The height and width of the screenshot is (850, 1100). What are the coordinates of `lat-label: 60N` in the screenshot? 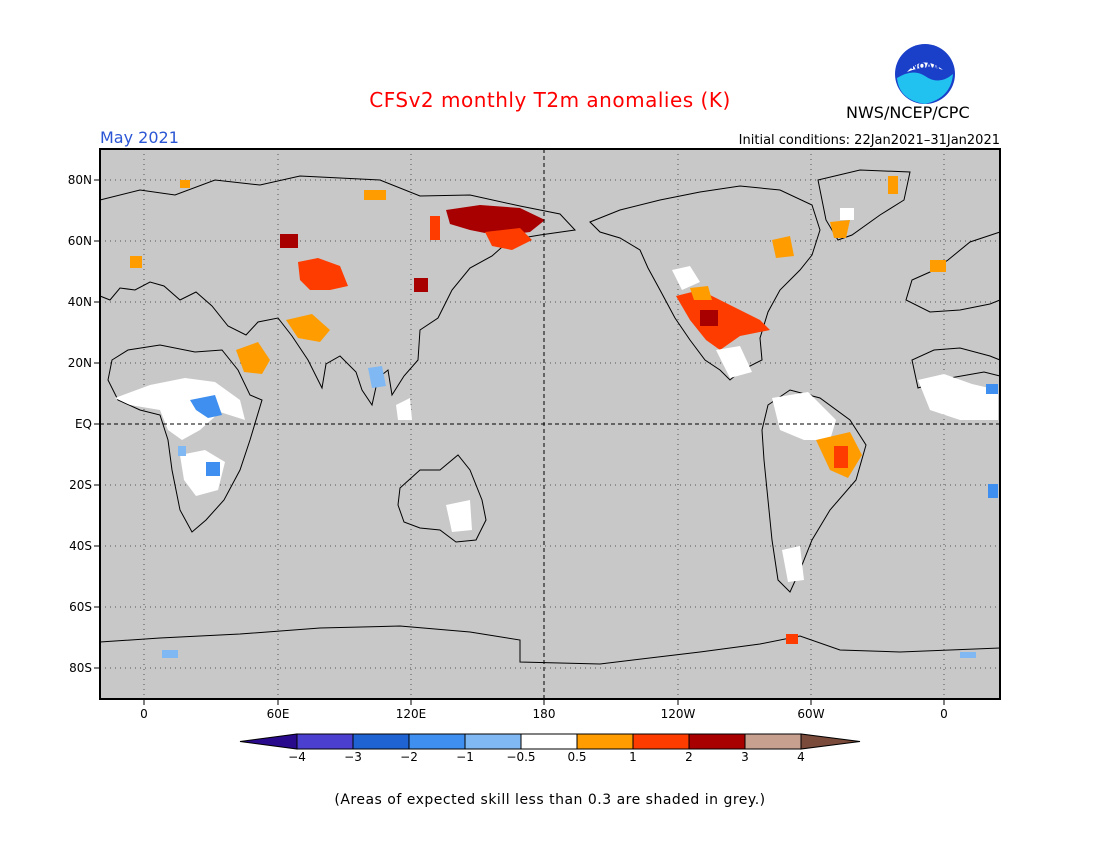 It's located at (80, 241).